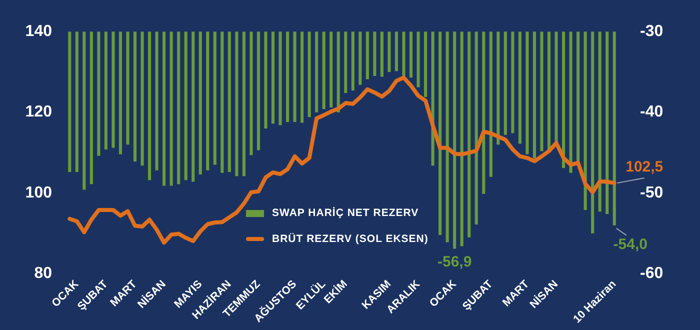  What do you see at coordinates (38, 31) in the screenshot?
I see `y-tick-label: 140` at bounding box center [38, 31].